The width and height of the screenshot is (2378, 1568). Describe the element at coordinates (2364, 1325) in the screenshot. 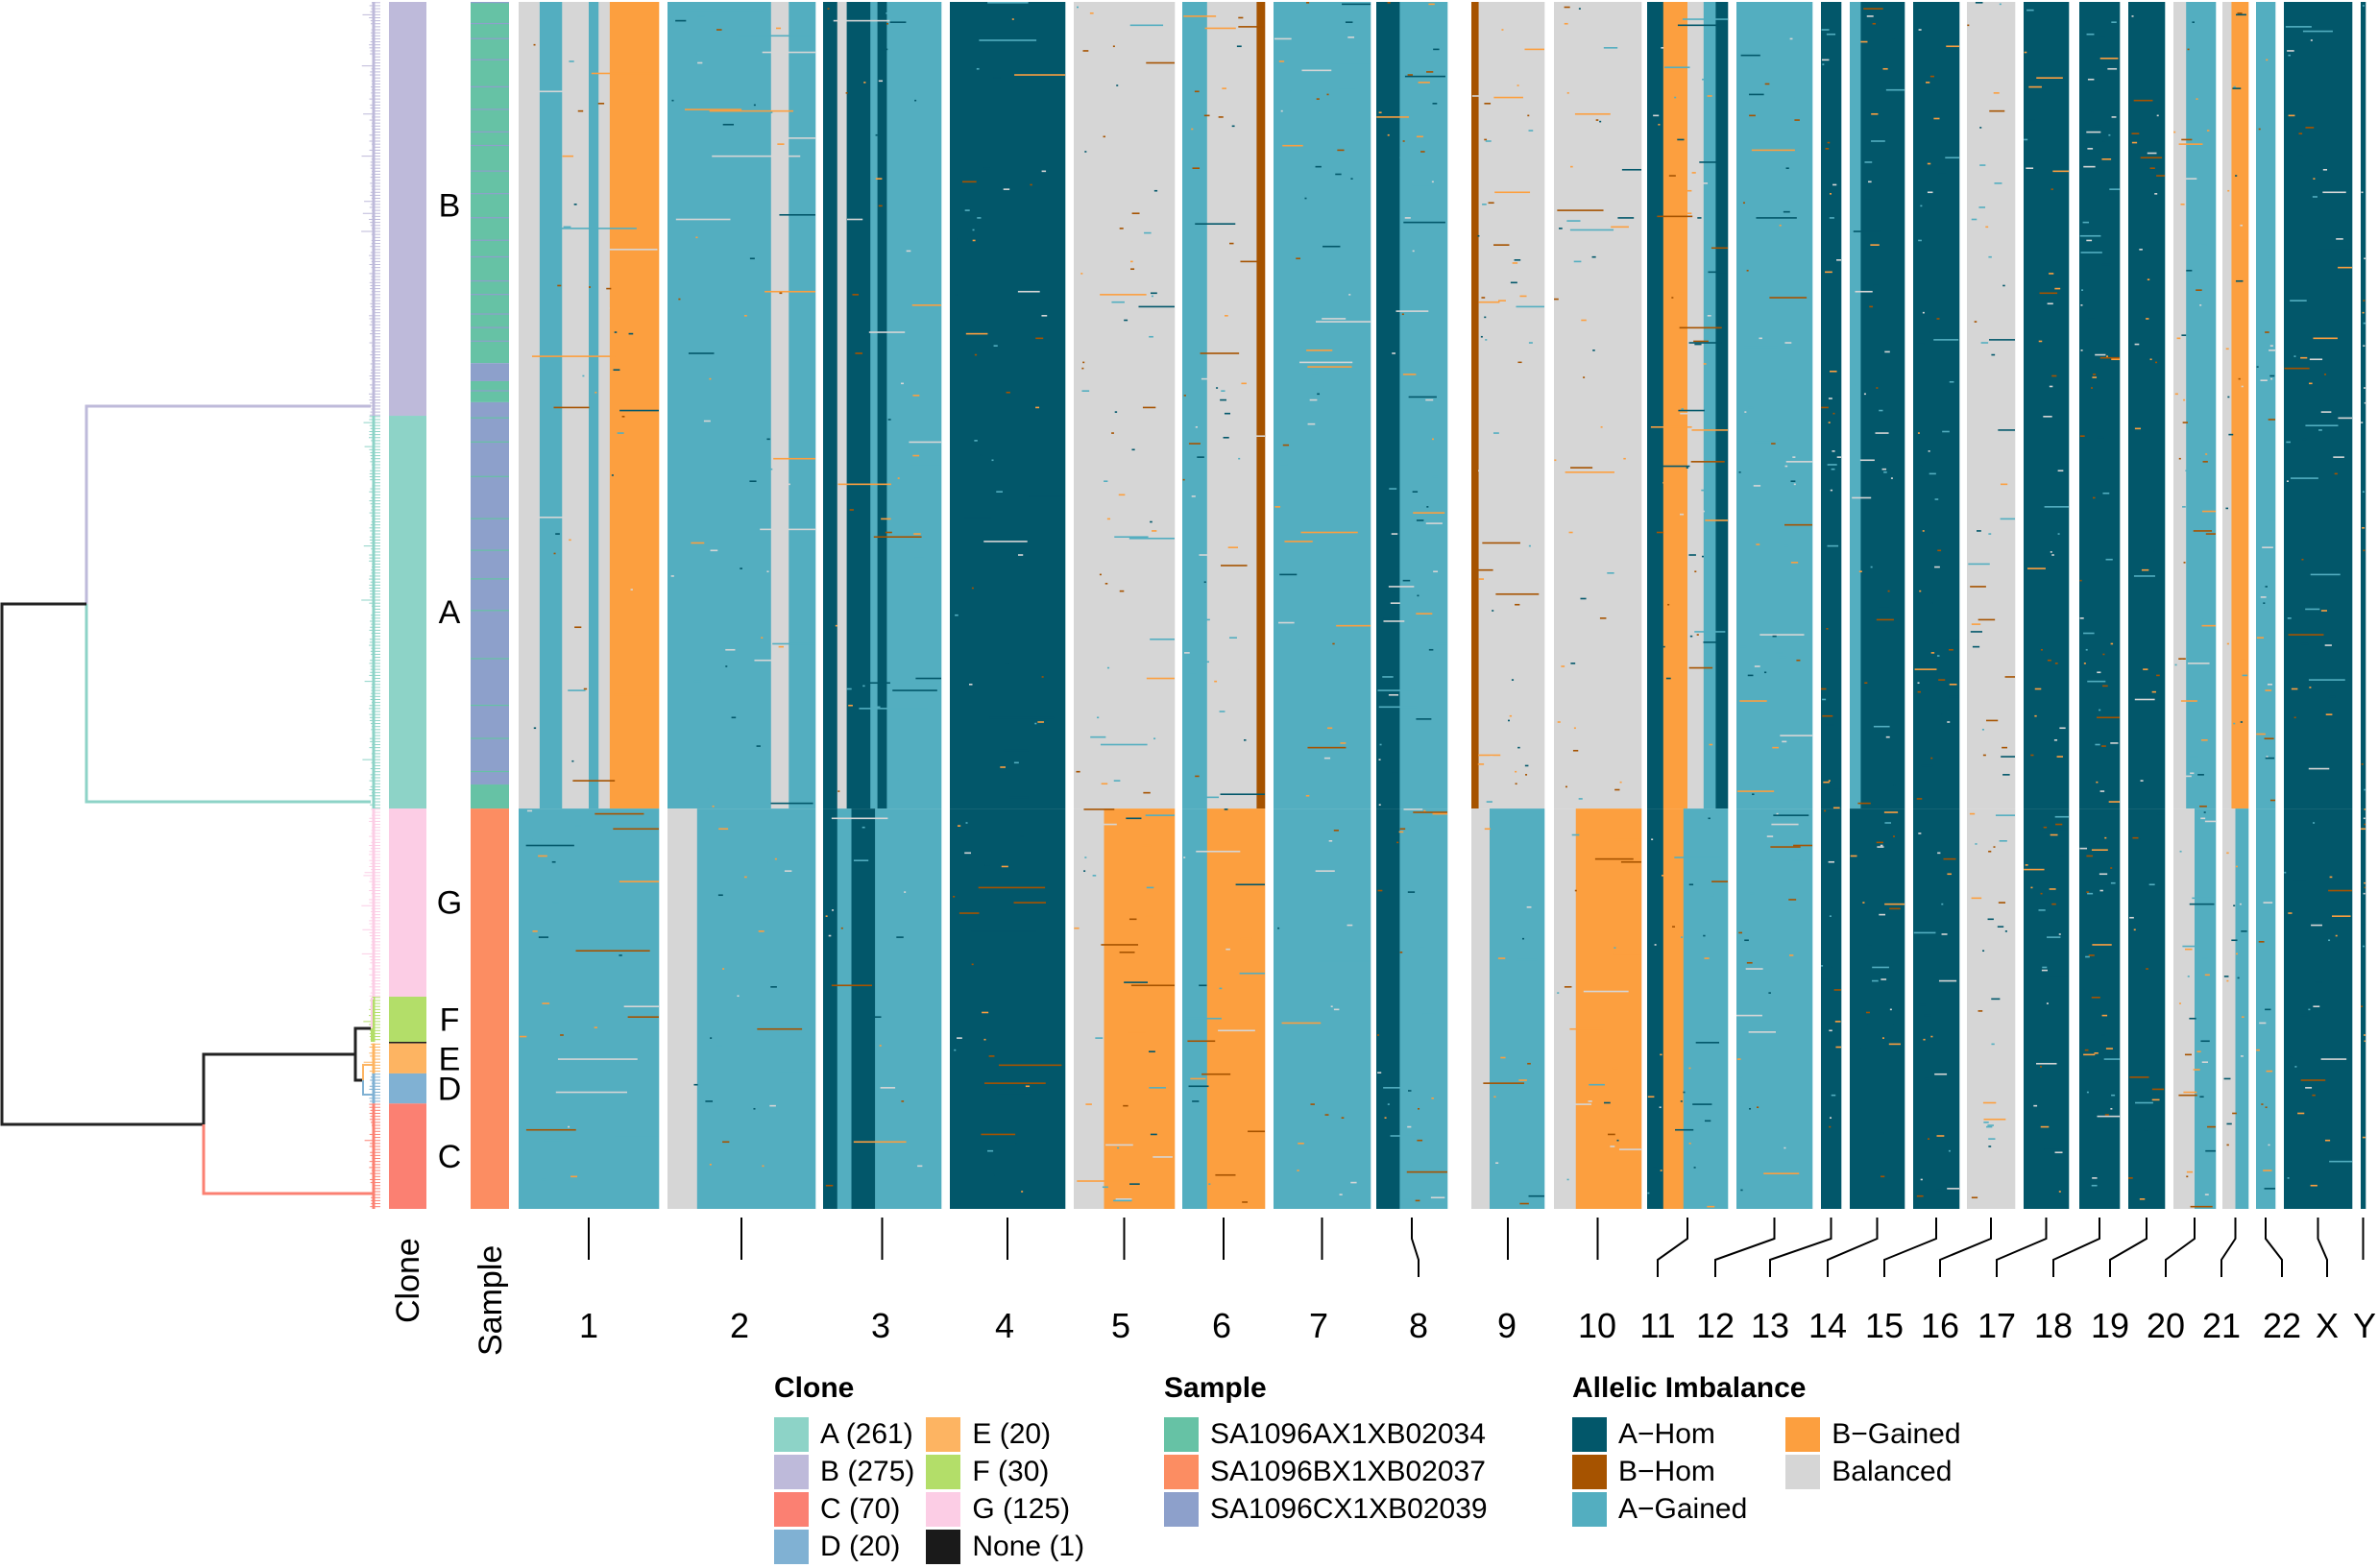

I see `chromosome-label-Y: Y` at that location.